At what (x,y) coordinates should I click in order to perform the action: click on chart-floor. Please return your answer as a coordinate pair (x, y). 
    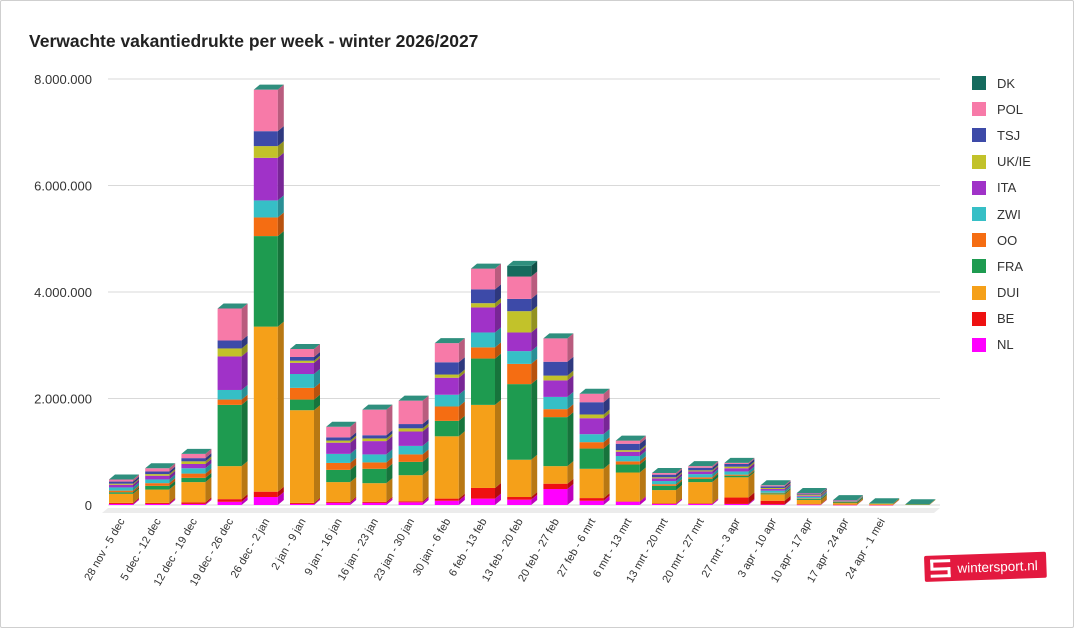
    Looking at the image, I should click on (521, 510).